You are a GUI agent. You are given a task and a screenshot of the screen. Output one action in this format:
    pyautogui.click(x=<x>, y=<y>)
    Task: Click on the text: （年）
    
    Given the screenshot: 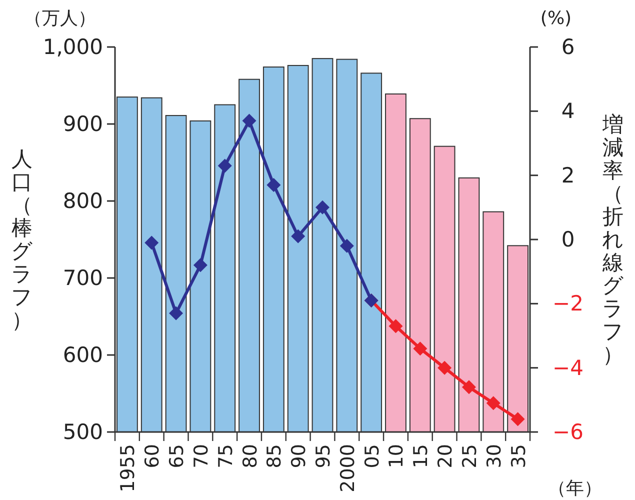 What is the action you would take?
    pyautogui.click(x=575, y=488)
    